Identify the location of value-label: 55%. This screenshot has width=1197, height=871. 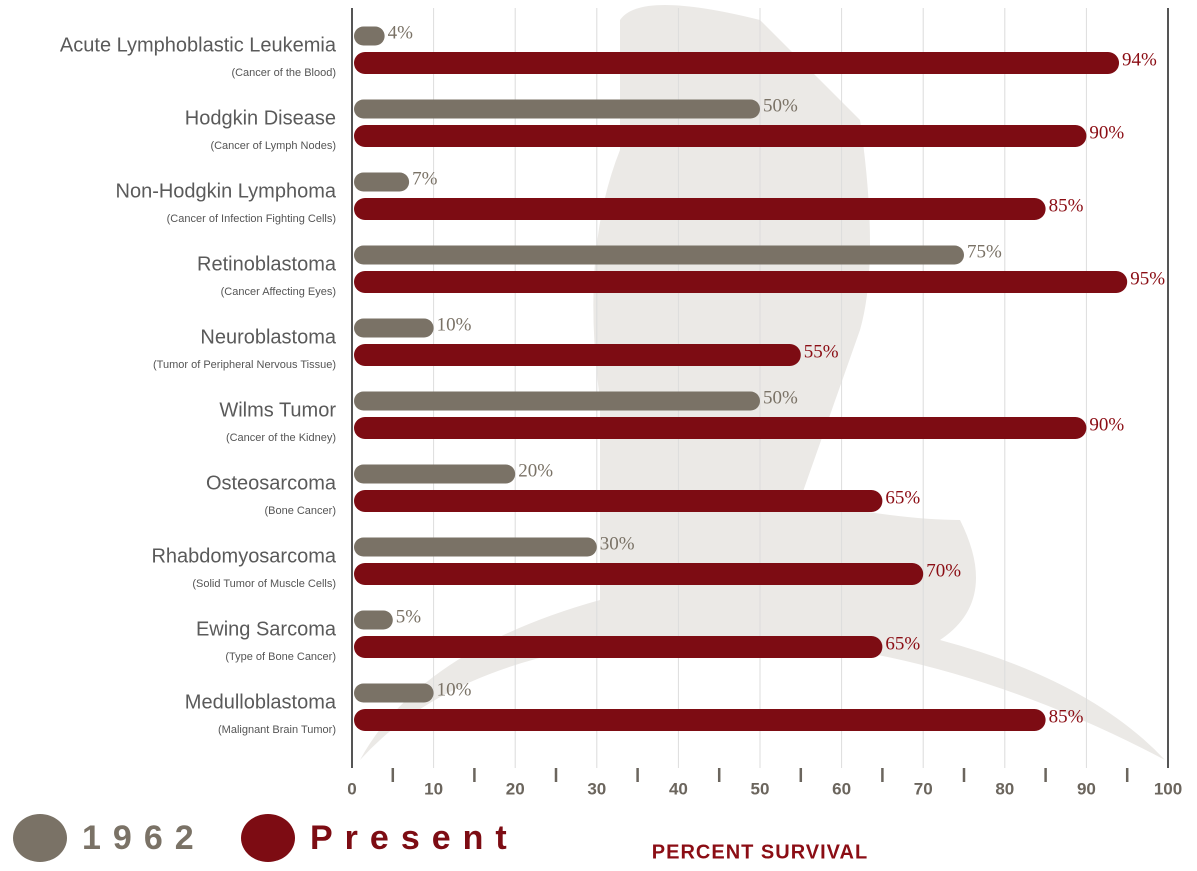
(821, 351).